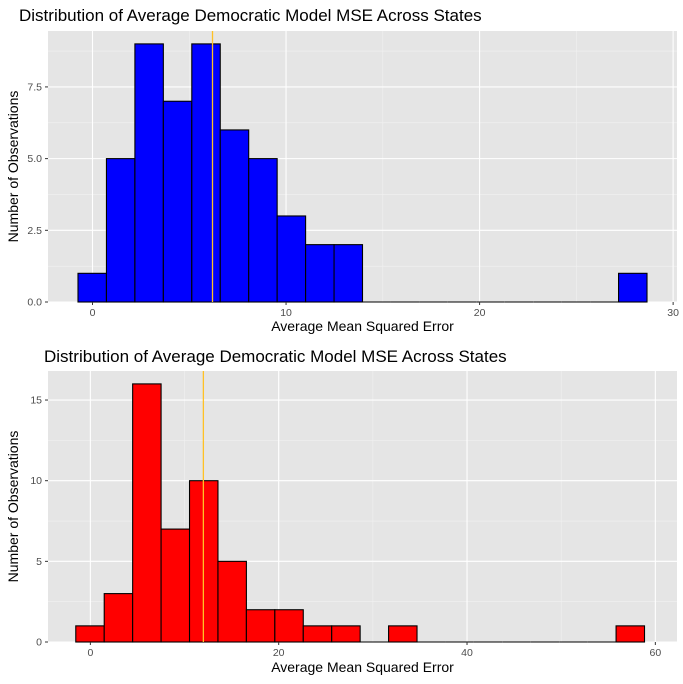  I want to click on y-tick-label: 2.5, so click(34, 231).